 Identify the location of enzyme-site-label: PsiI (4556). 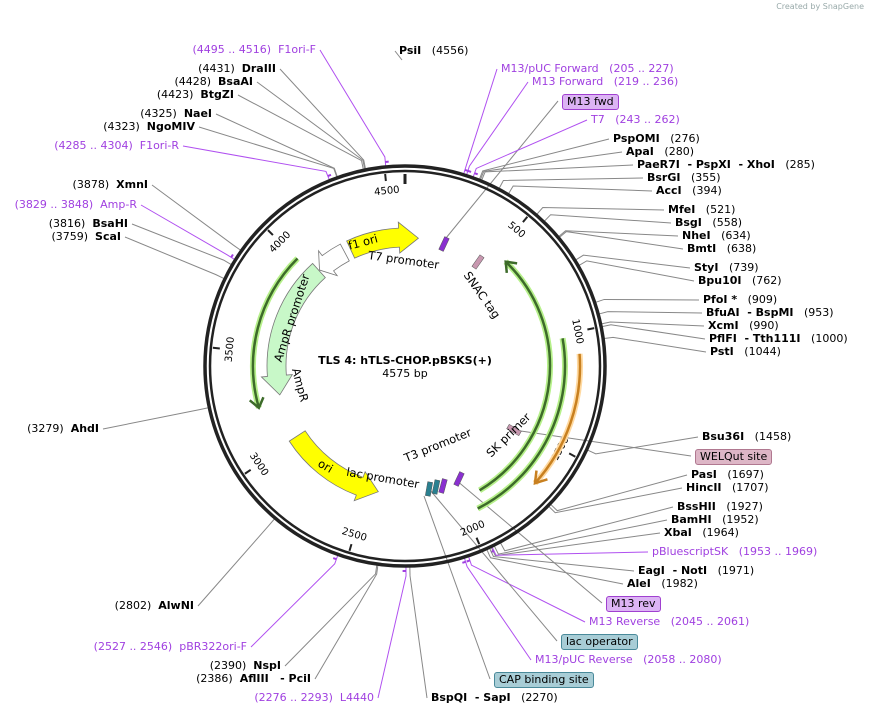
(433, 50).